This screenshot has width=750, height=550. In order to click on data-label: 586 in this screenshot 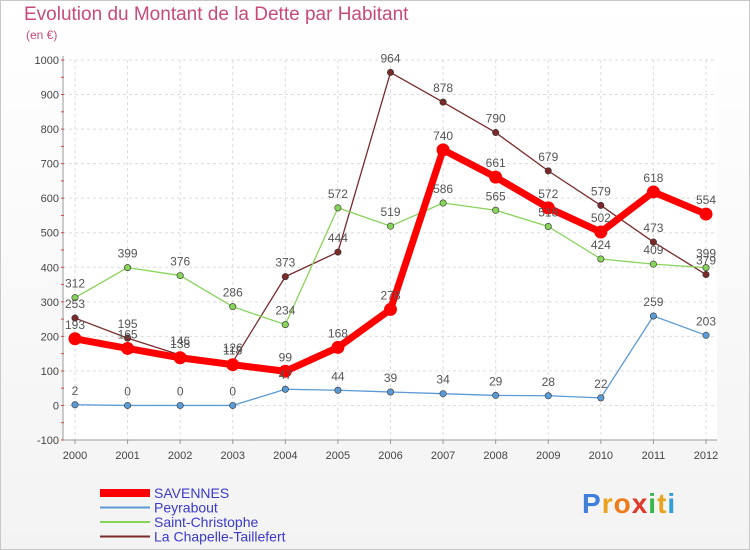, I will do `click(443, 189)`.